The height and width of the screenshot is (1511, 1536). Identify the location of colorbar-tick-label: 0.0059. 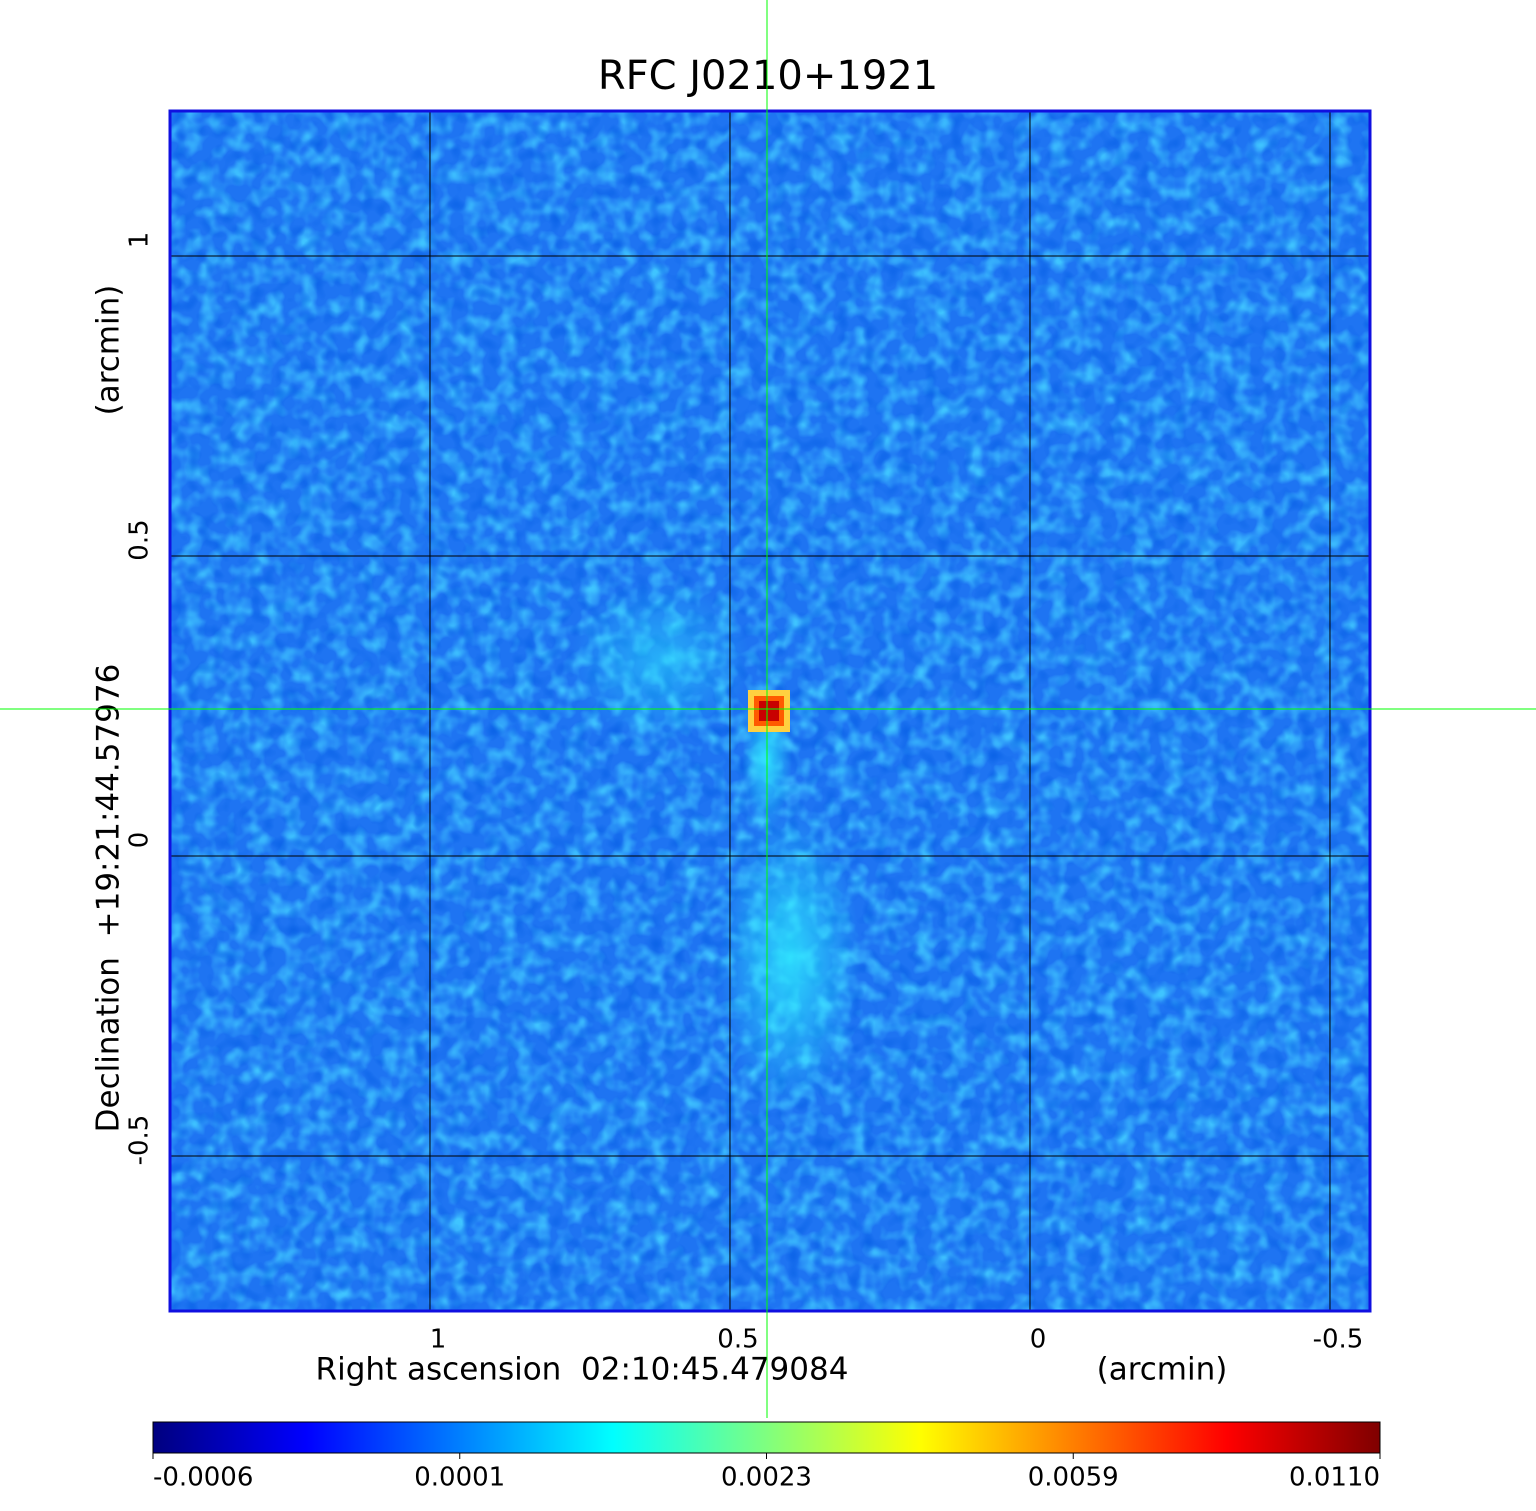
(1073, 1478).